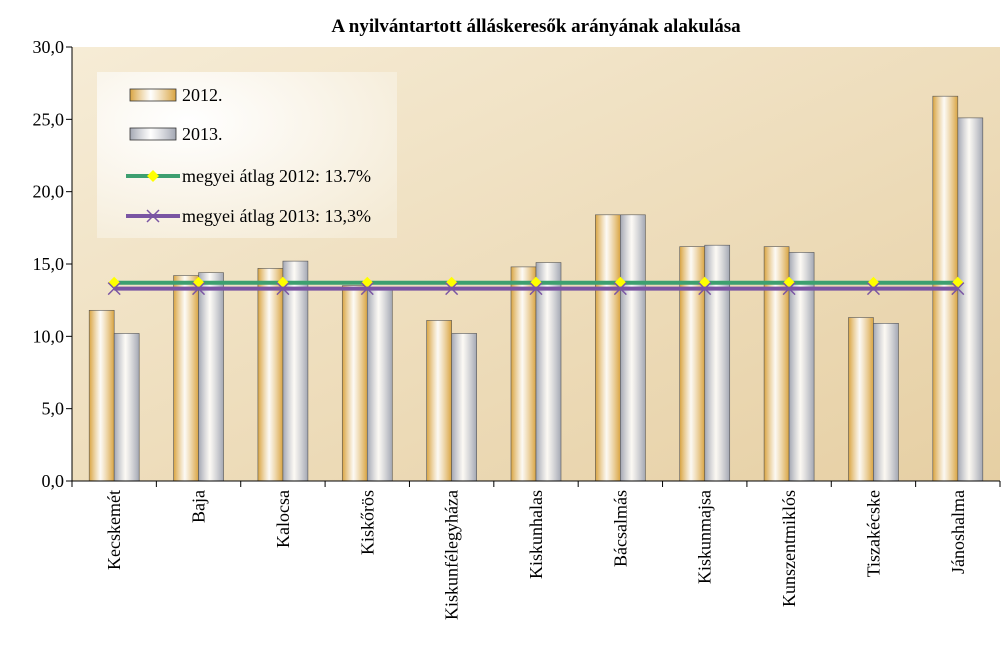 Image resolution: width=1002 pixels, height=669 pixels. I want to click on x-tick-label: Kiskőrös, so click(367, 522).